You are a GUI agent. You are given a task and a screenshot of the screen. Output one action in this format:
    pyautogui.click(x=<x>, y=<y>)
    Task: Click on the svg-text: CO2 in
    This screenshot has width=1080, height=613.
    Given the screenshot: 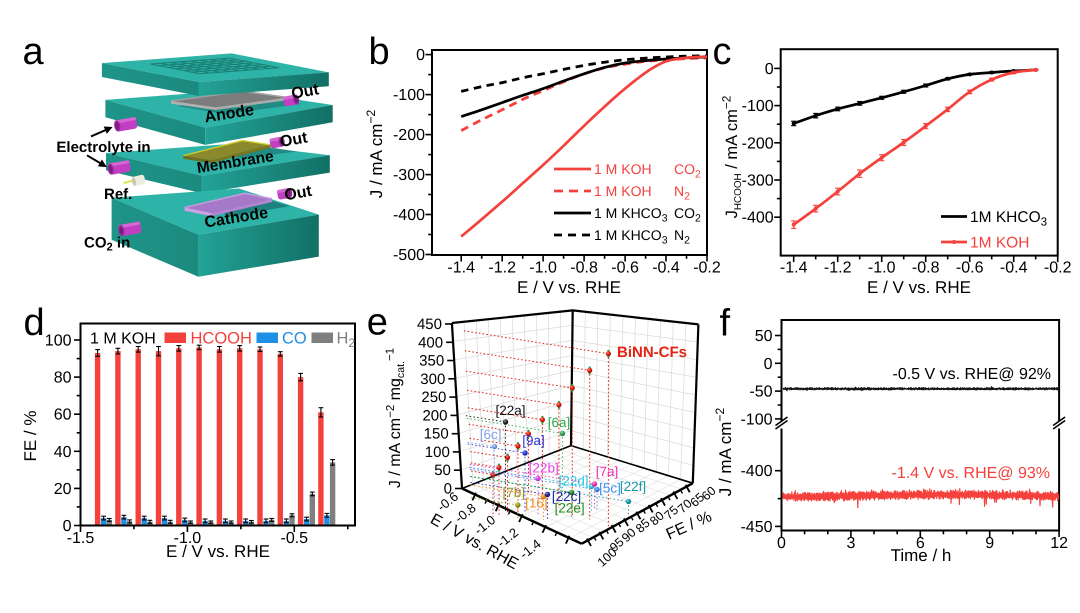 What is the action you would take?
    pyautogui.click(x=107, y=244)
    